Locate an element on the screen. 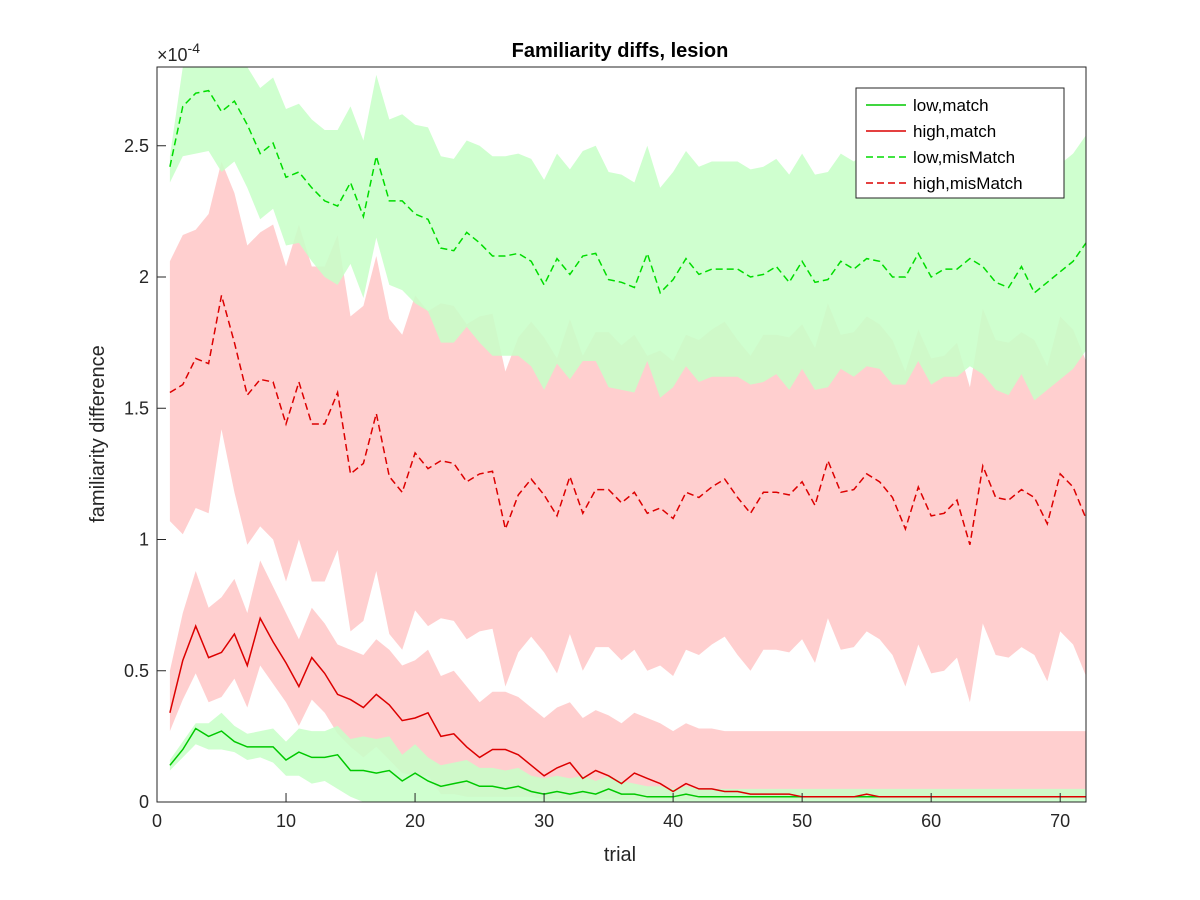 This screenshot has height=900, width=1200. y-tick-label: 2.5 is located at coordinates (136, 146).